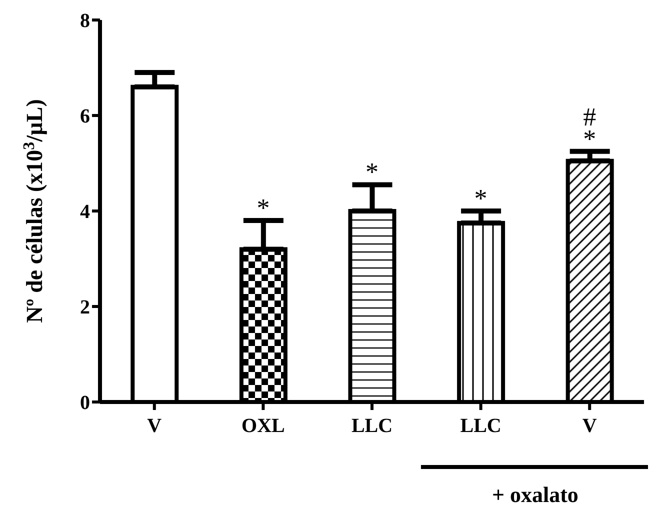 The width and height of the screenshot is (657, 515). What do you see at coordinates (85, 212) in the screenshot?
I see `y-tick-label: 4` at bounding box center [85, 212].